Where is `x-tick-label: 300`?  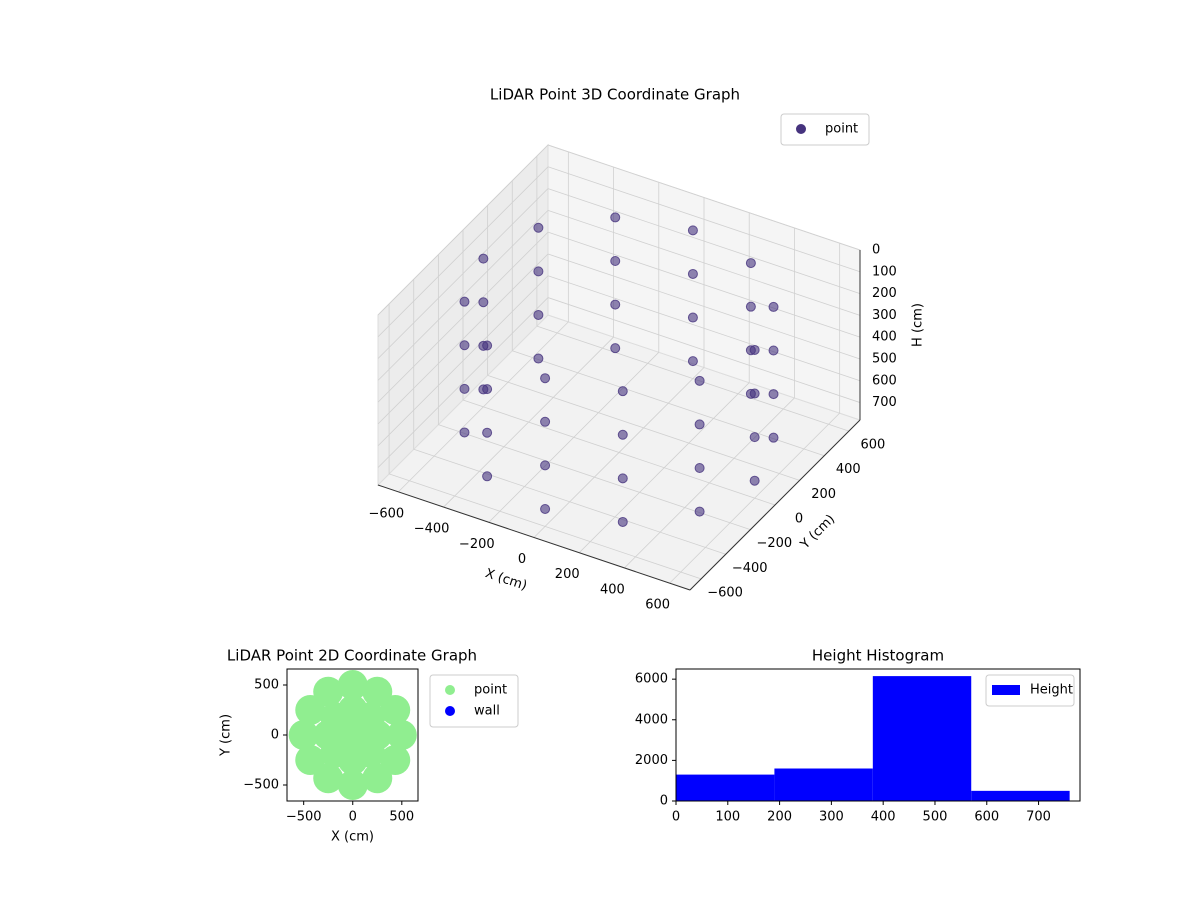 x-tick-label: 300 is located at coordinates (831, 817).